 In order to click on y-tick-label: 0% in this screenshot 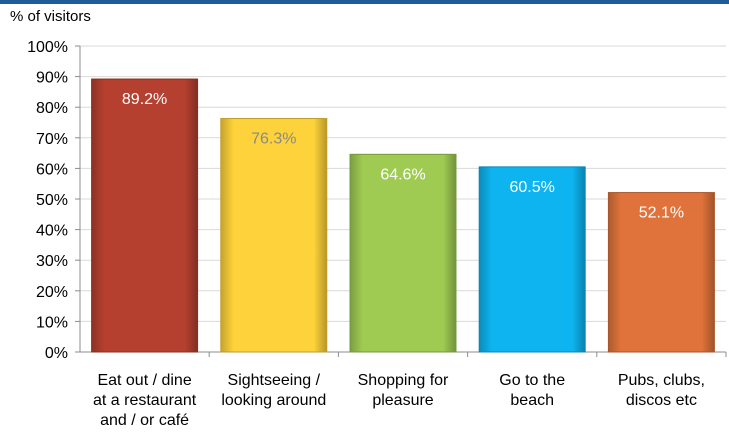, I will do `click(56, 353)`.